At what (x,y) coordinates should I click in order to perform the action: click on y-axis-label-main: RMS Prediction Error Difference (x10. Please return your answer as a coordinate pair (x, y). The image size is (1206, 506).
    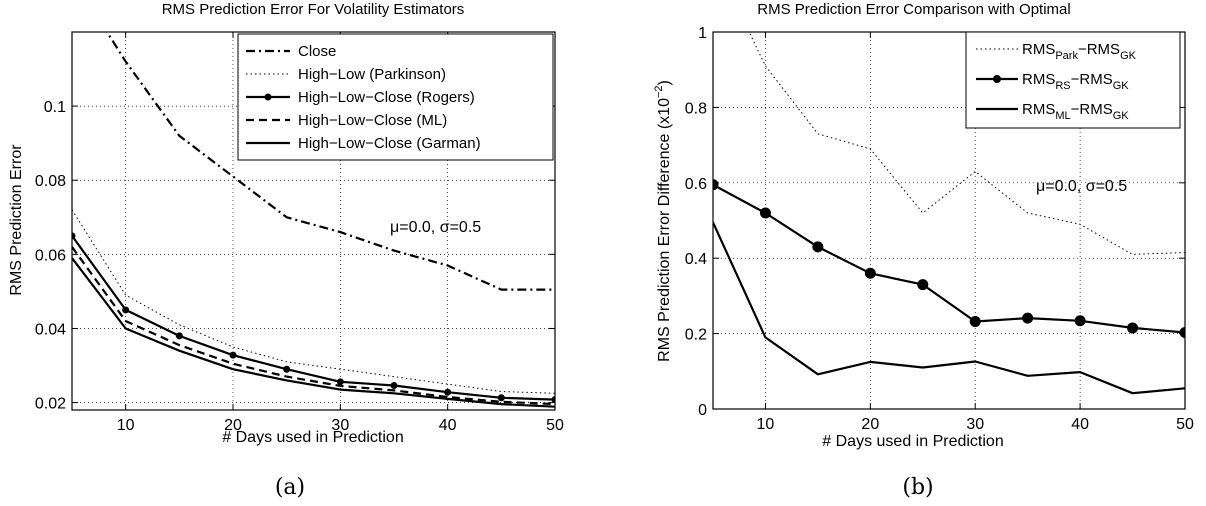
    Looking at the image, I should click on (664, 230).